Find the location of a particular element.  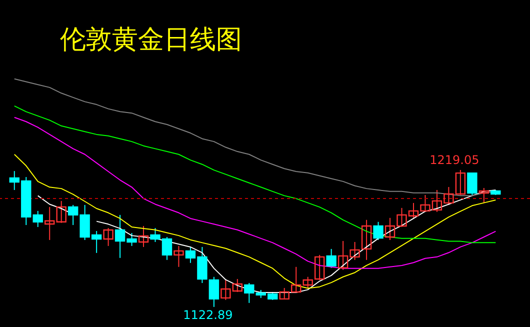

text: 伦敦黄金日线图 is located at coordinates (151, 40).